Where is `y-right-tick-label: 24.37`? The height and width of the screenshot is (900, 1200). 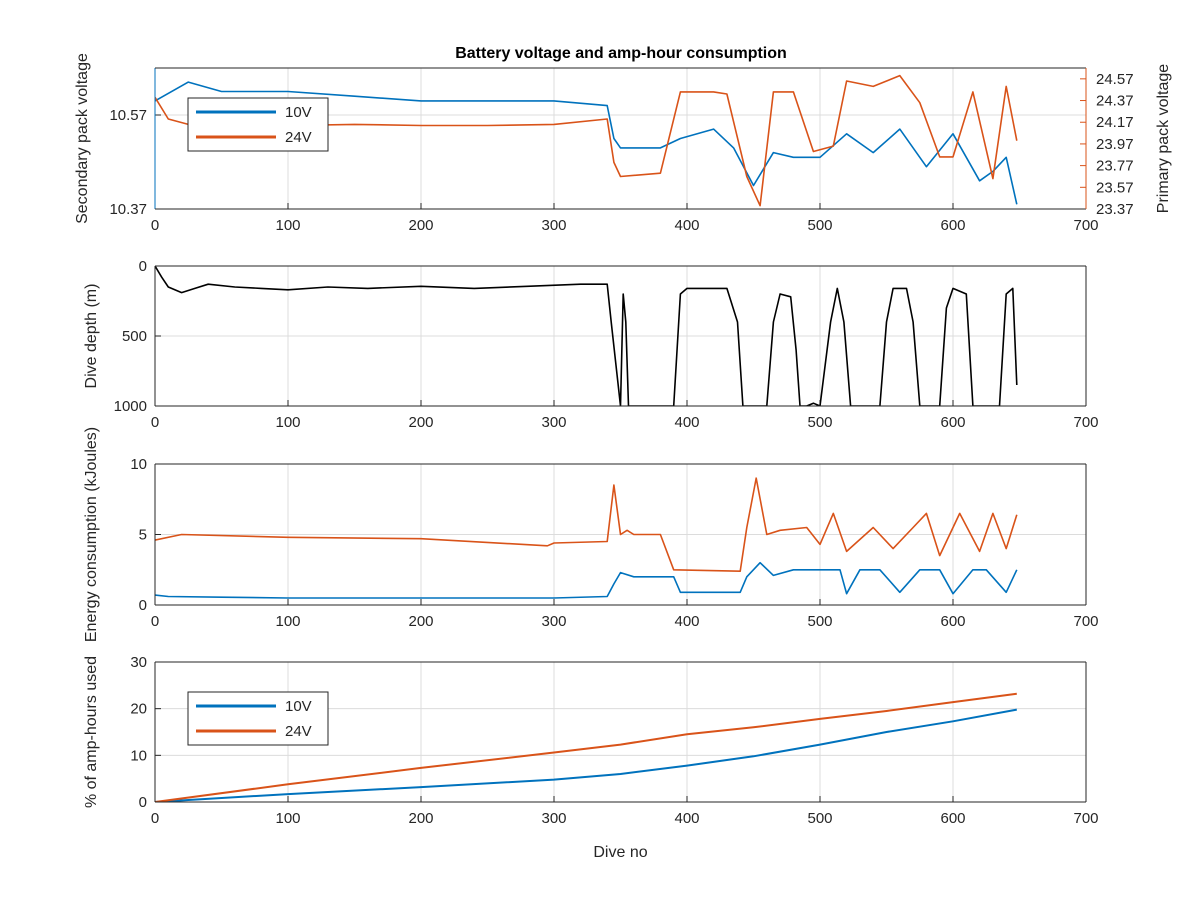
y-right-tick-label: 24.37 is located at coordinates (1115, 101).